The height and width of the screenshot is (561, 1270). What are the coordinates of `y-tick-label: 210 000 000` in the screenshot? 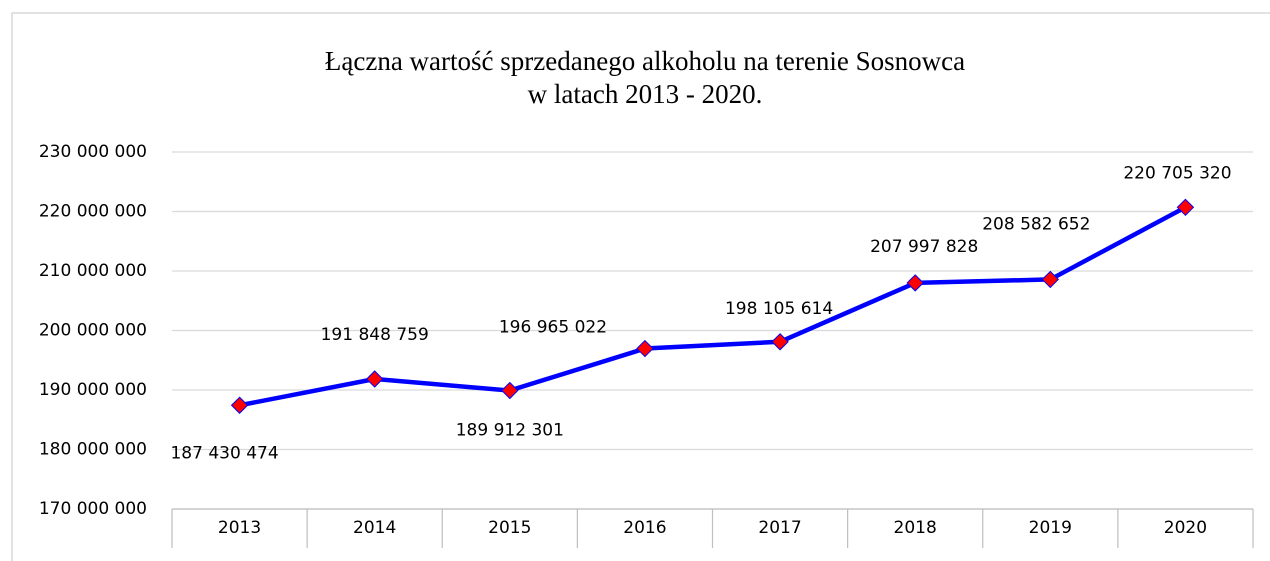 It's located at (93, 271).